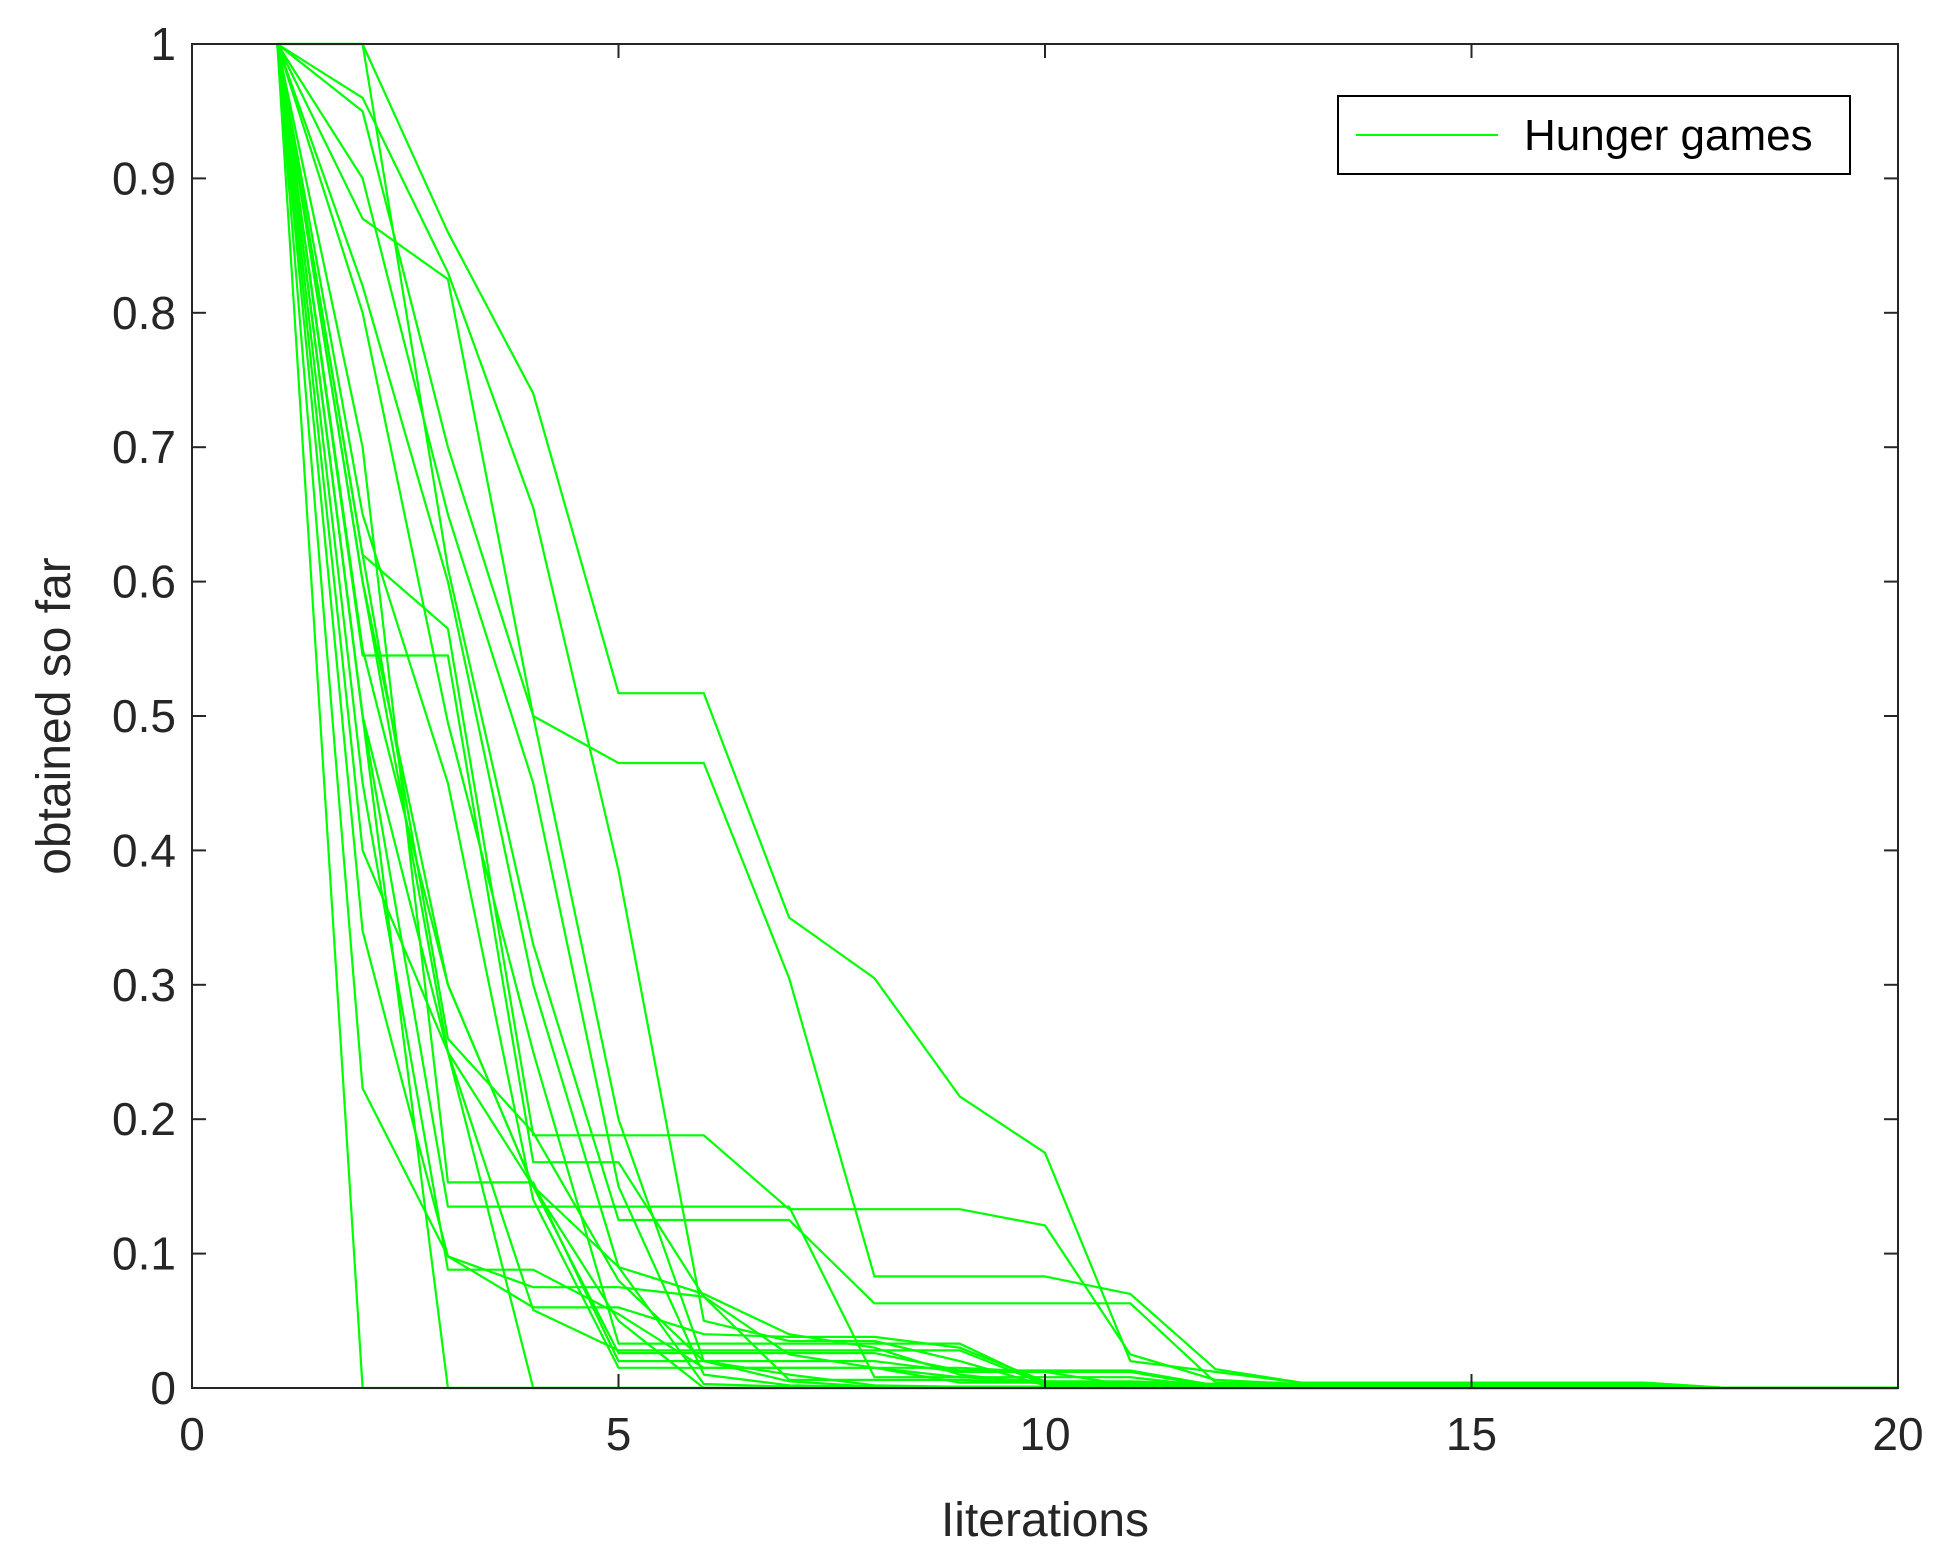  What do you see at coordinates (144, 313) in the screenshot?
I see `y-tick-label: 0.8` at bounding box center [144, 313].